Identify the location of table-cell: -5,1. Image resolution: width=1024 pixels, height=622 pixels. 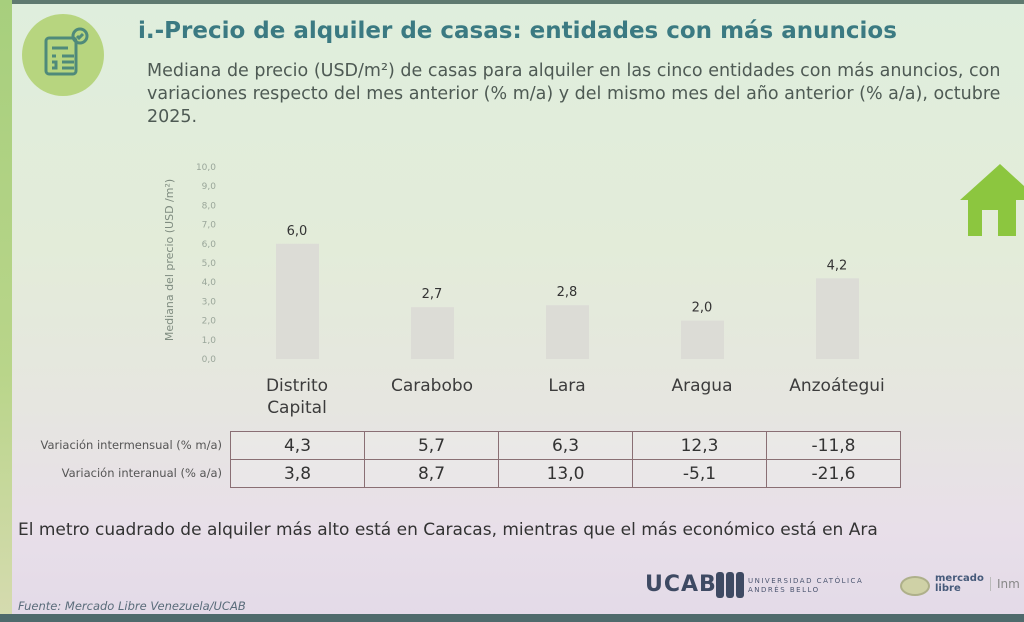
(699, 473).